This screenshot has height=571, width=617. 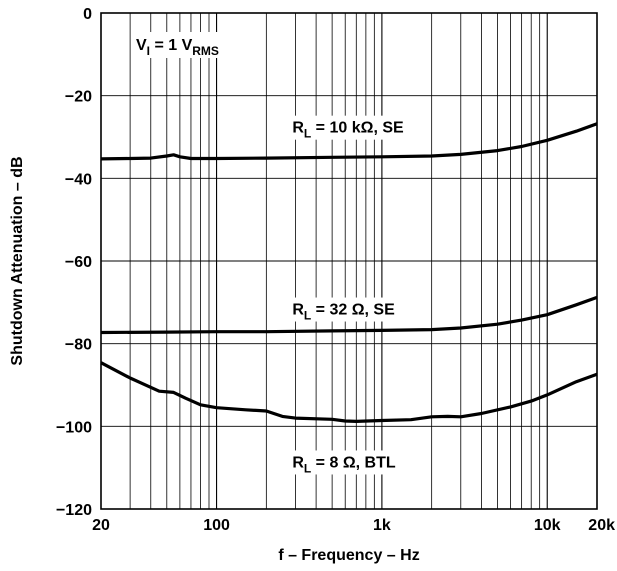 I want to click on y-tick-label: −20, so click(x=78, y=97).